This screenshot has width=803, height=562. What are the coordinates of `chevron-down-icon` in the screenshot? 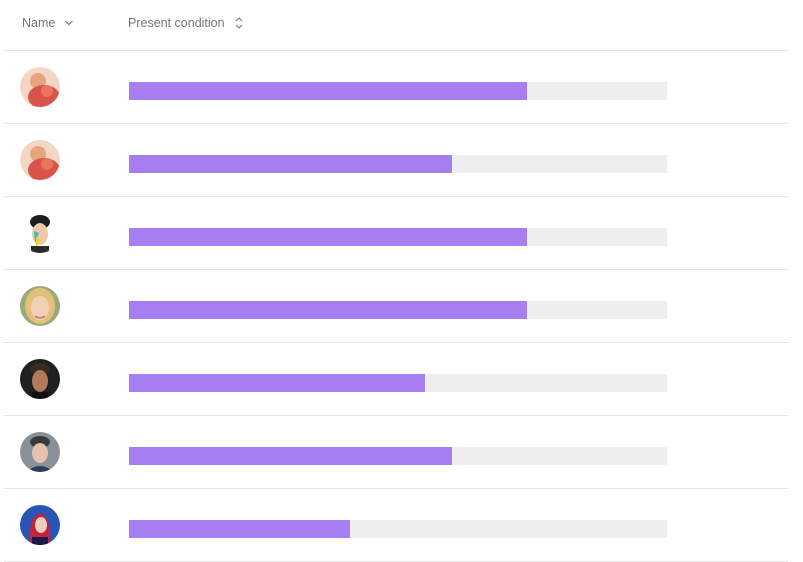 It's located at (69, 23).